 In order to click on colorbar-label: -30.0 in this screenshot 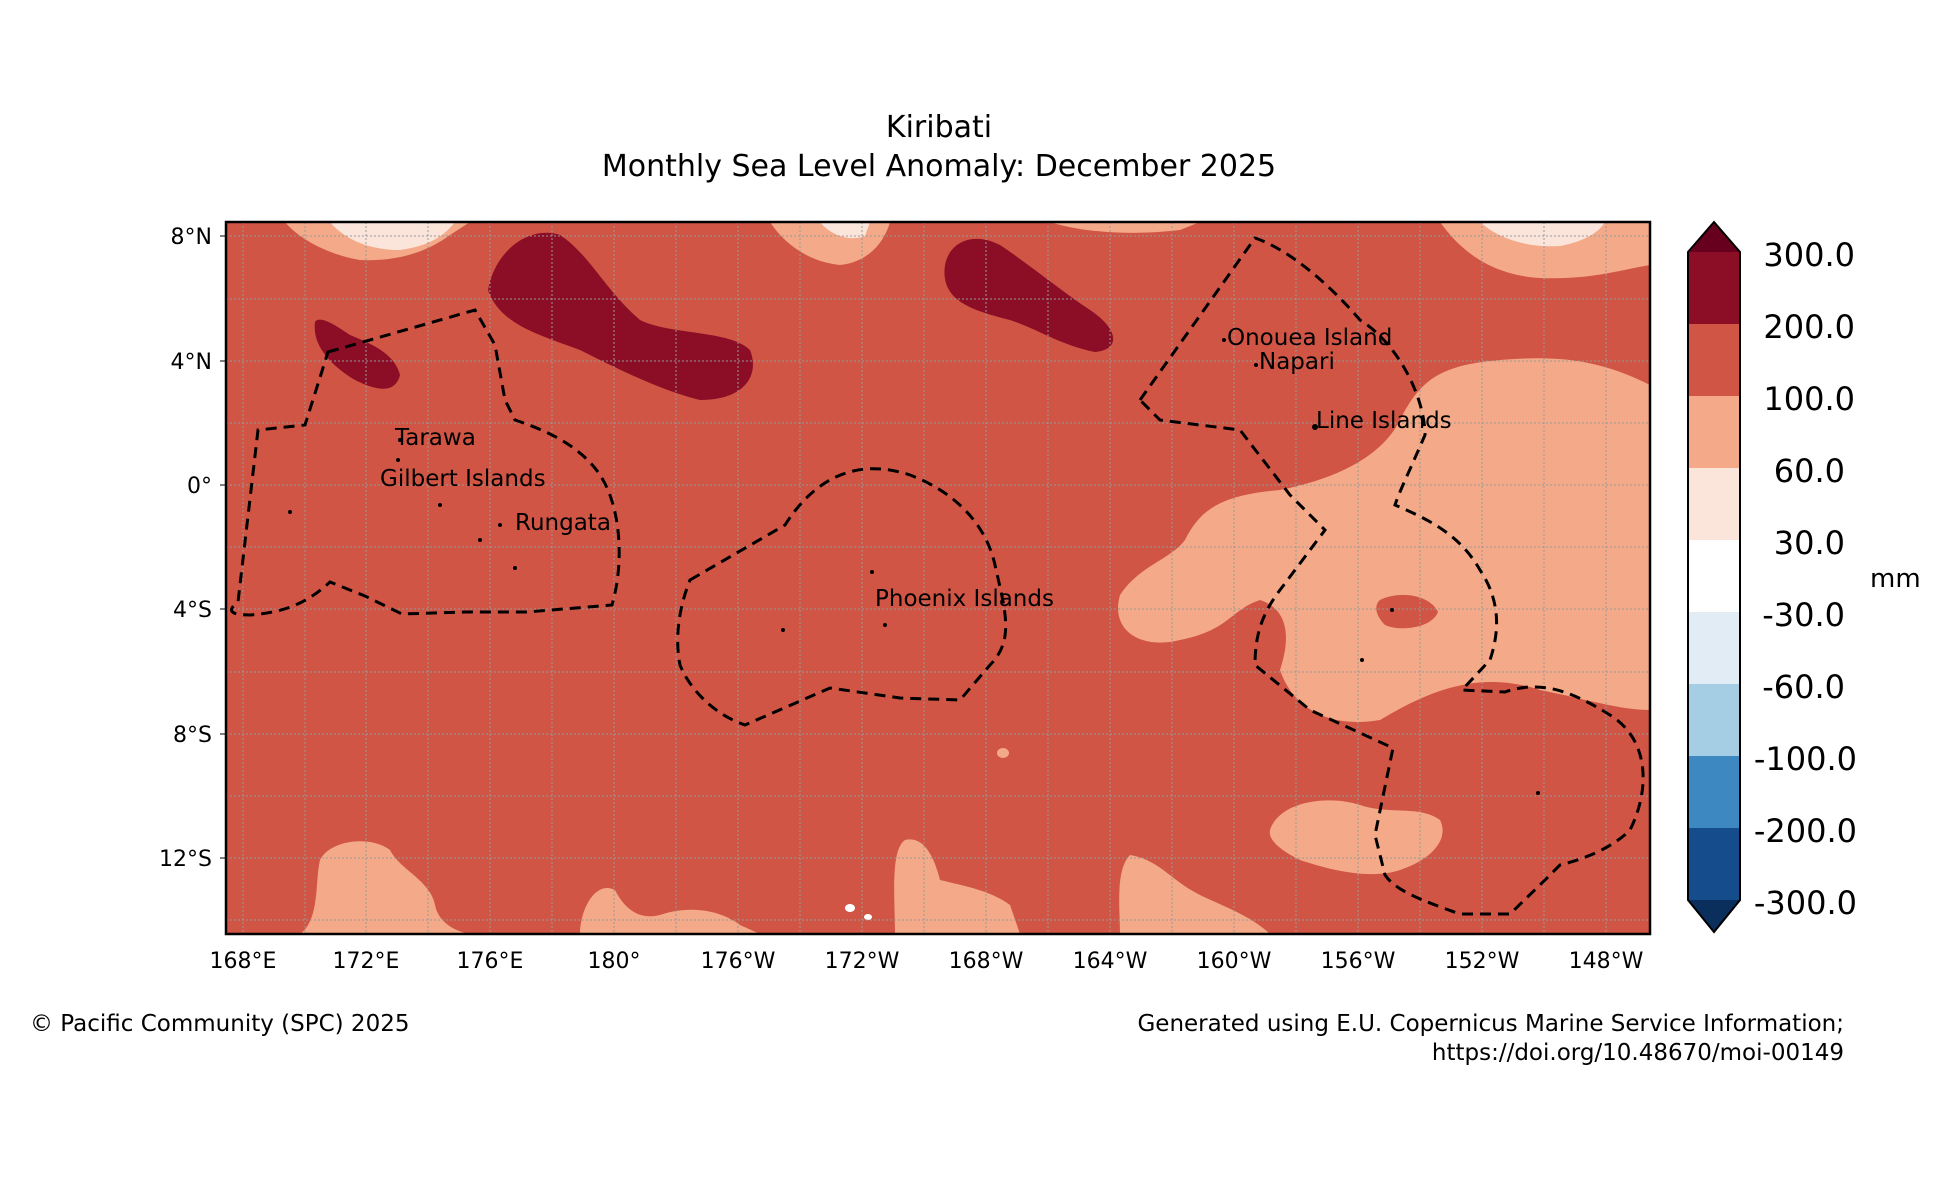, I will do `click(1803, 615)`.